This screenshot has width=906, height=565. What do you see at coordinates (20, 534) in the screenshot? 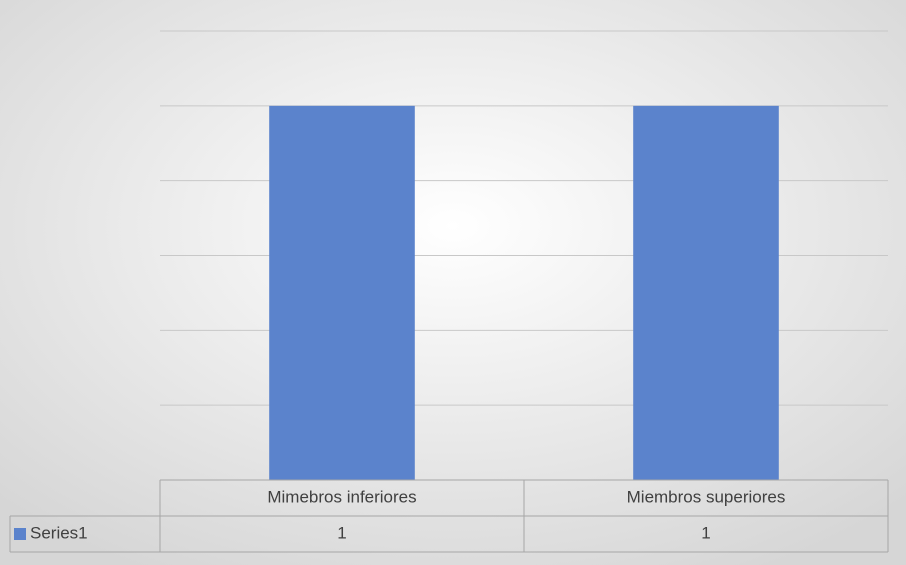
I see `legend-key` at bounding box center [20, 534].